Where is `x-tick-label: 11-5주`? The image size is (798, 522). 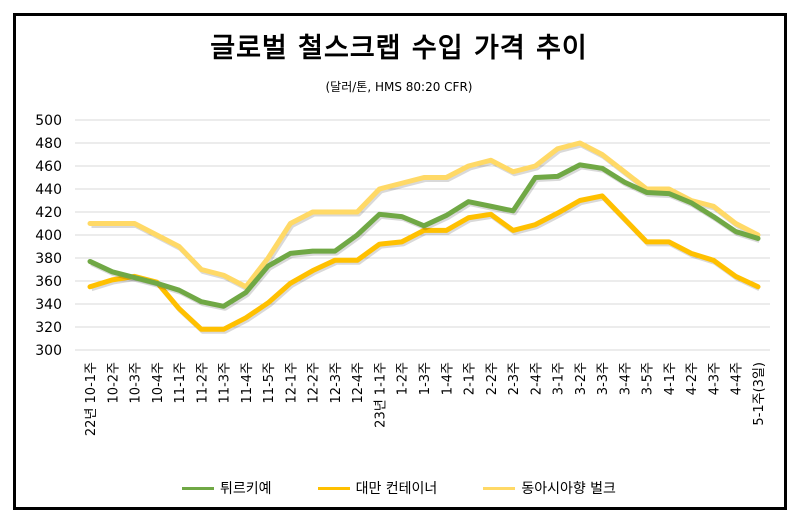 x-tick-label: 11-5주 is located at coordinates (269, 383).